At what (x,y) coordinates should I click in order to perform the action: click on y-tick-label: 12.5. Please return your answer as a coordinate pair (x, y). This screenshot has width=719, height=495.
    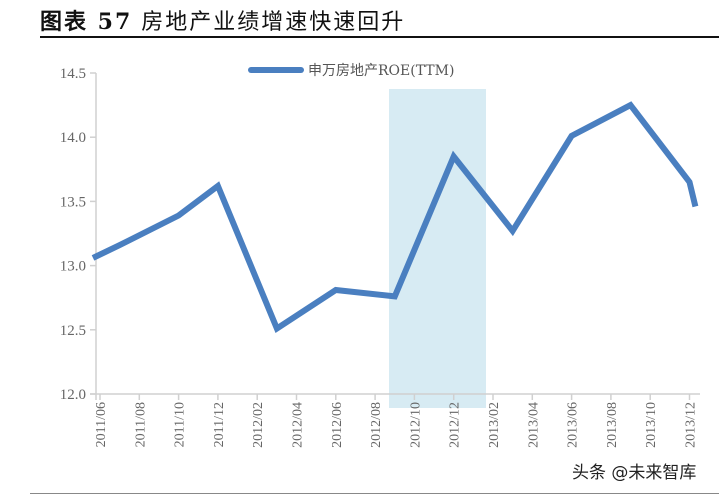
    Looking at the image, I should click on (73, 331).